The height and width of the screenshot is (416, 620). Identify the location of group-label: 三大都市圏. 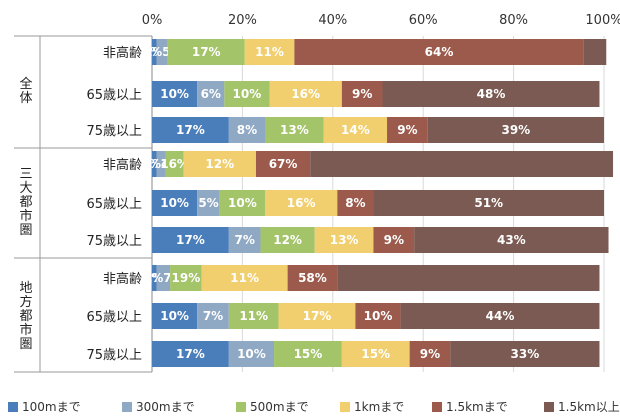
(25, 202).